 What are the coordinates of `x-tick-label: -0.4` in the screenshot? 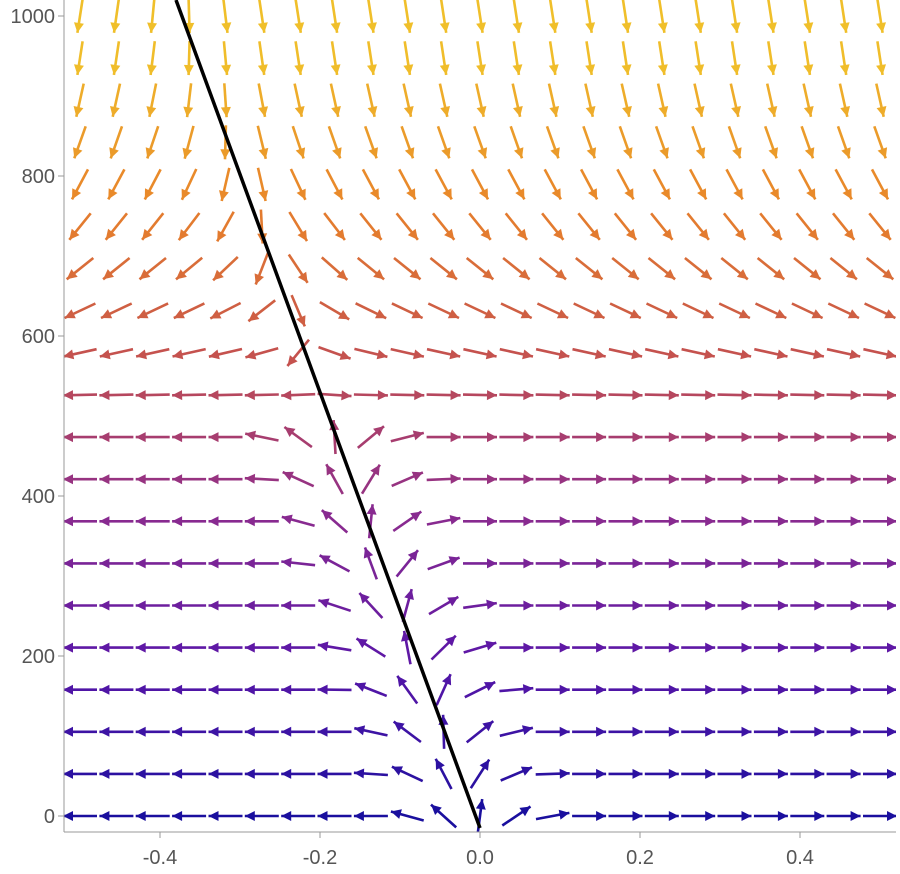 It's located at (160, 858).